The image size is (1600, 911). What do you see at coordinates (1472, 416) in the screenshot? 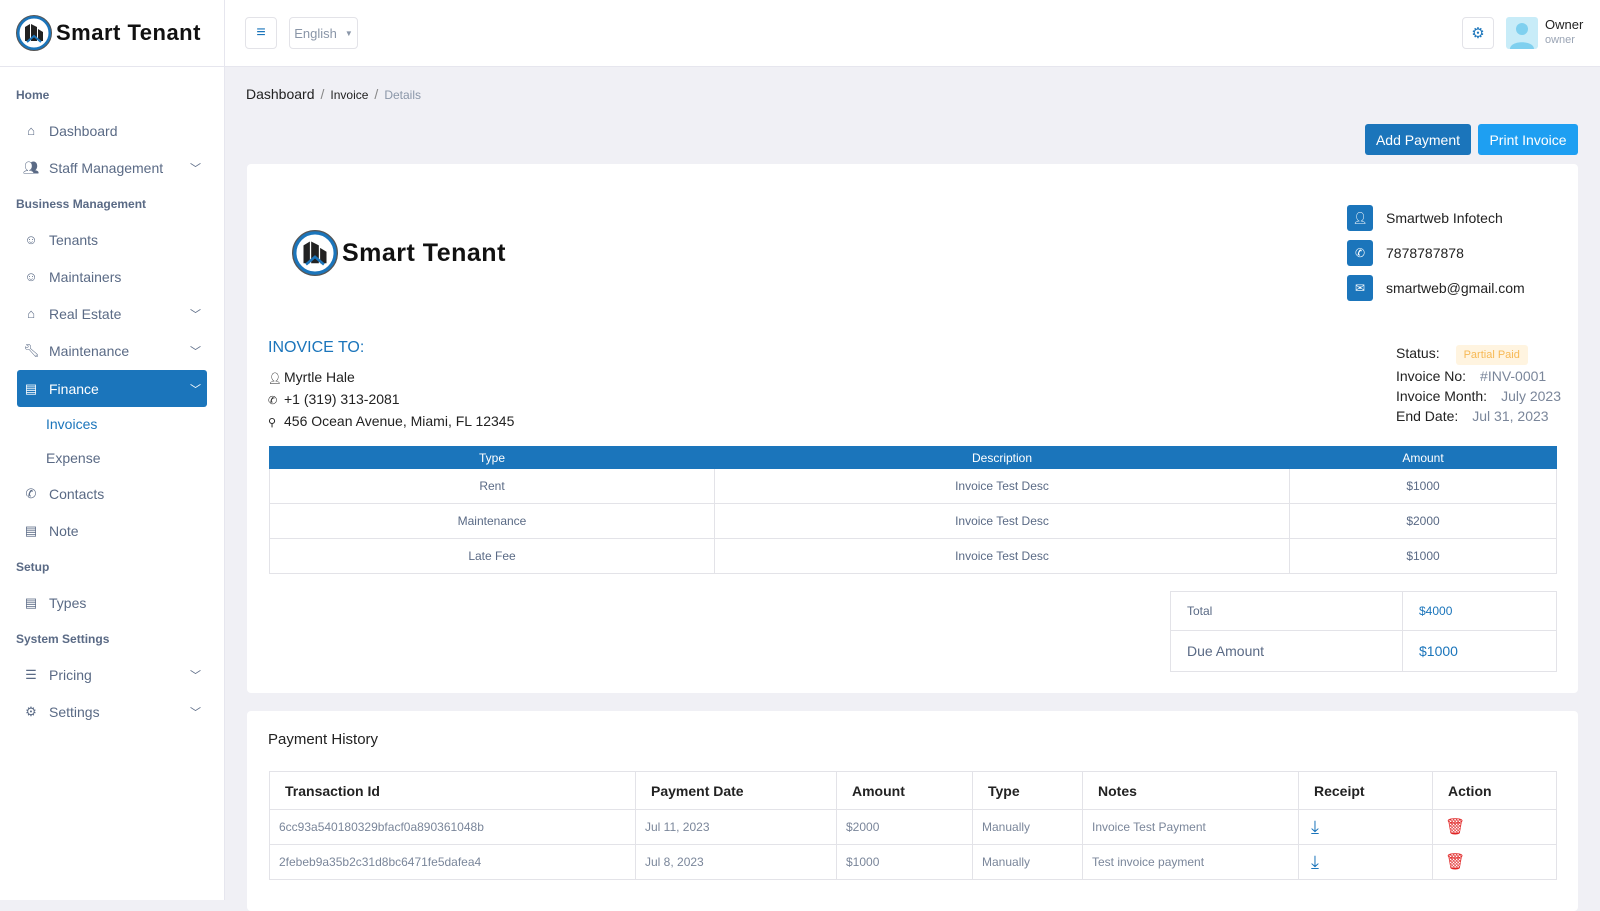
I see `end-date-row: End Date: Jul 31, 2023` at bounding box center [1472, 416].